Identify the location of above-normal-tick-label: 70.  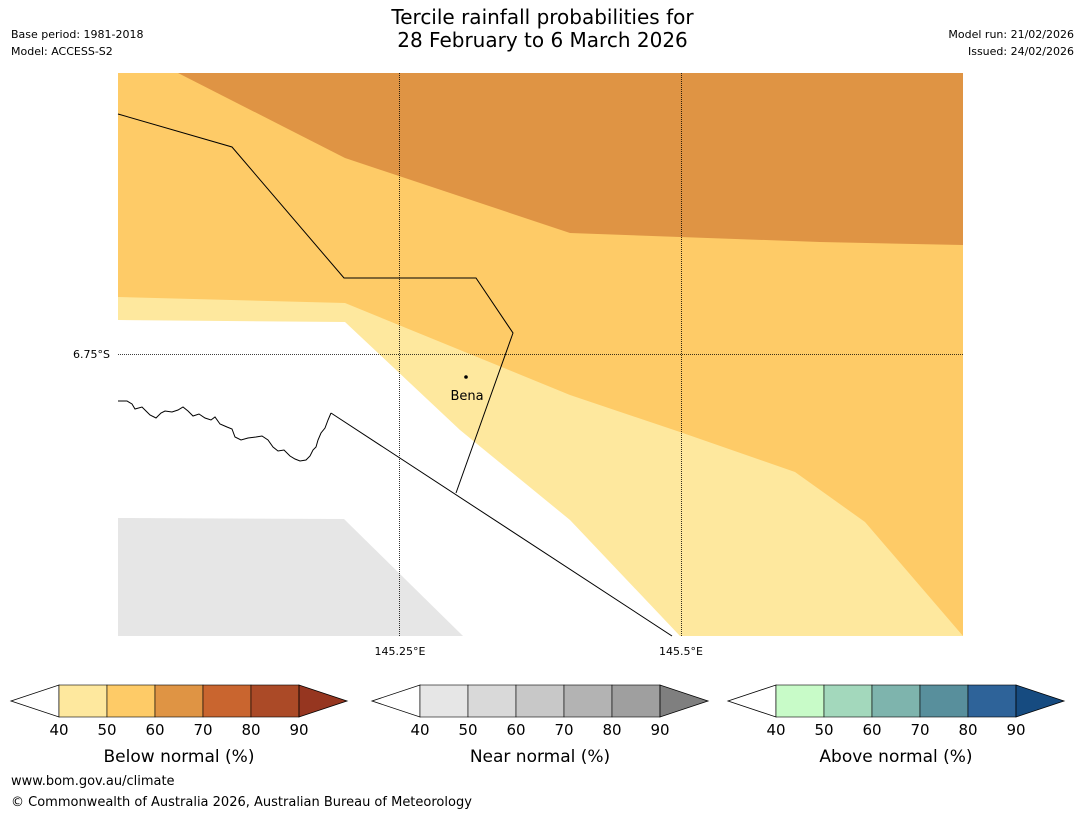
(919, 730).